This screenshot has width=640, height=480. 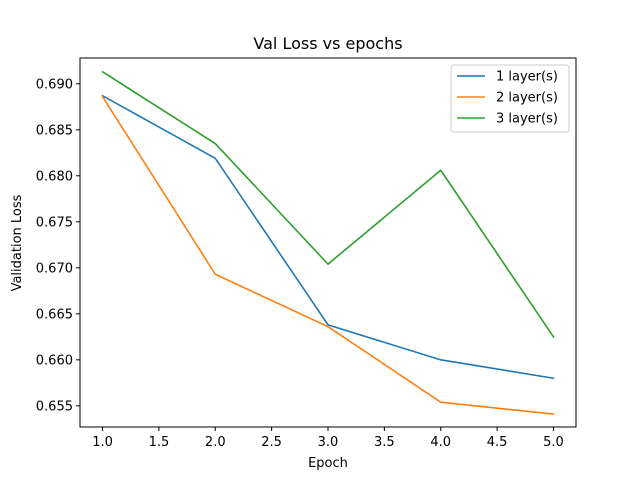 What do you see at coordinates (58, 245) in the screenshot?
I see `y-axis: 0.655 0.660 0.665 0.670 0.675 0.680 0.685 0.690` at bounding box center [58, 245].